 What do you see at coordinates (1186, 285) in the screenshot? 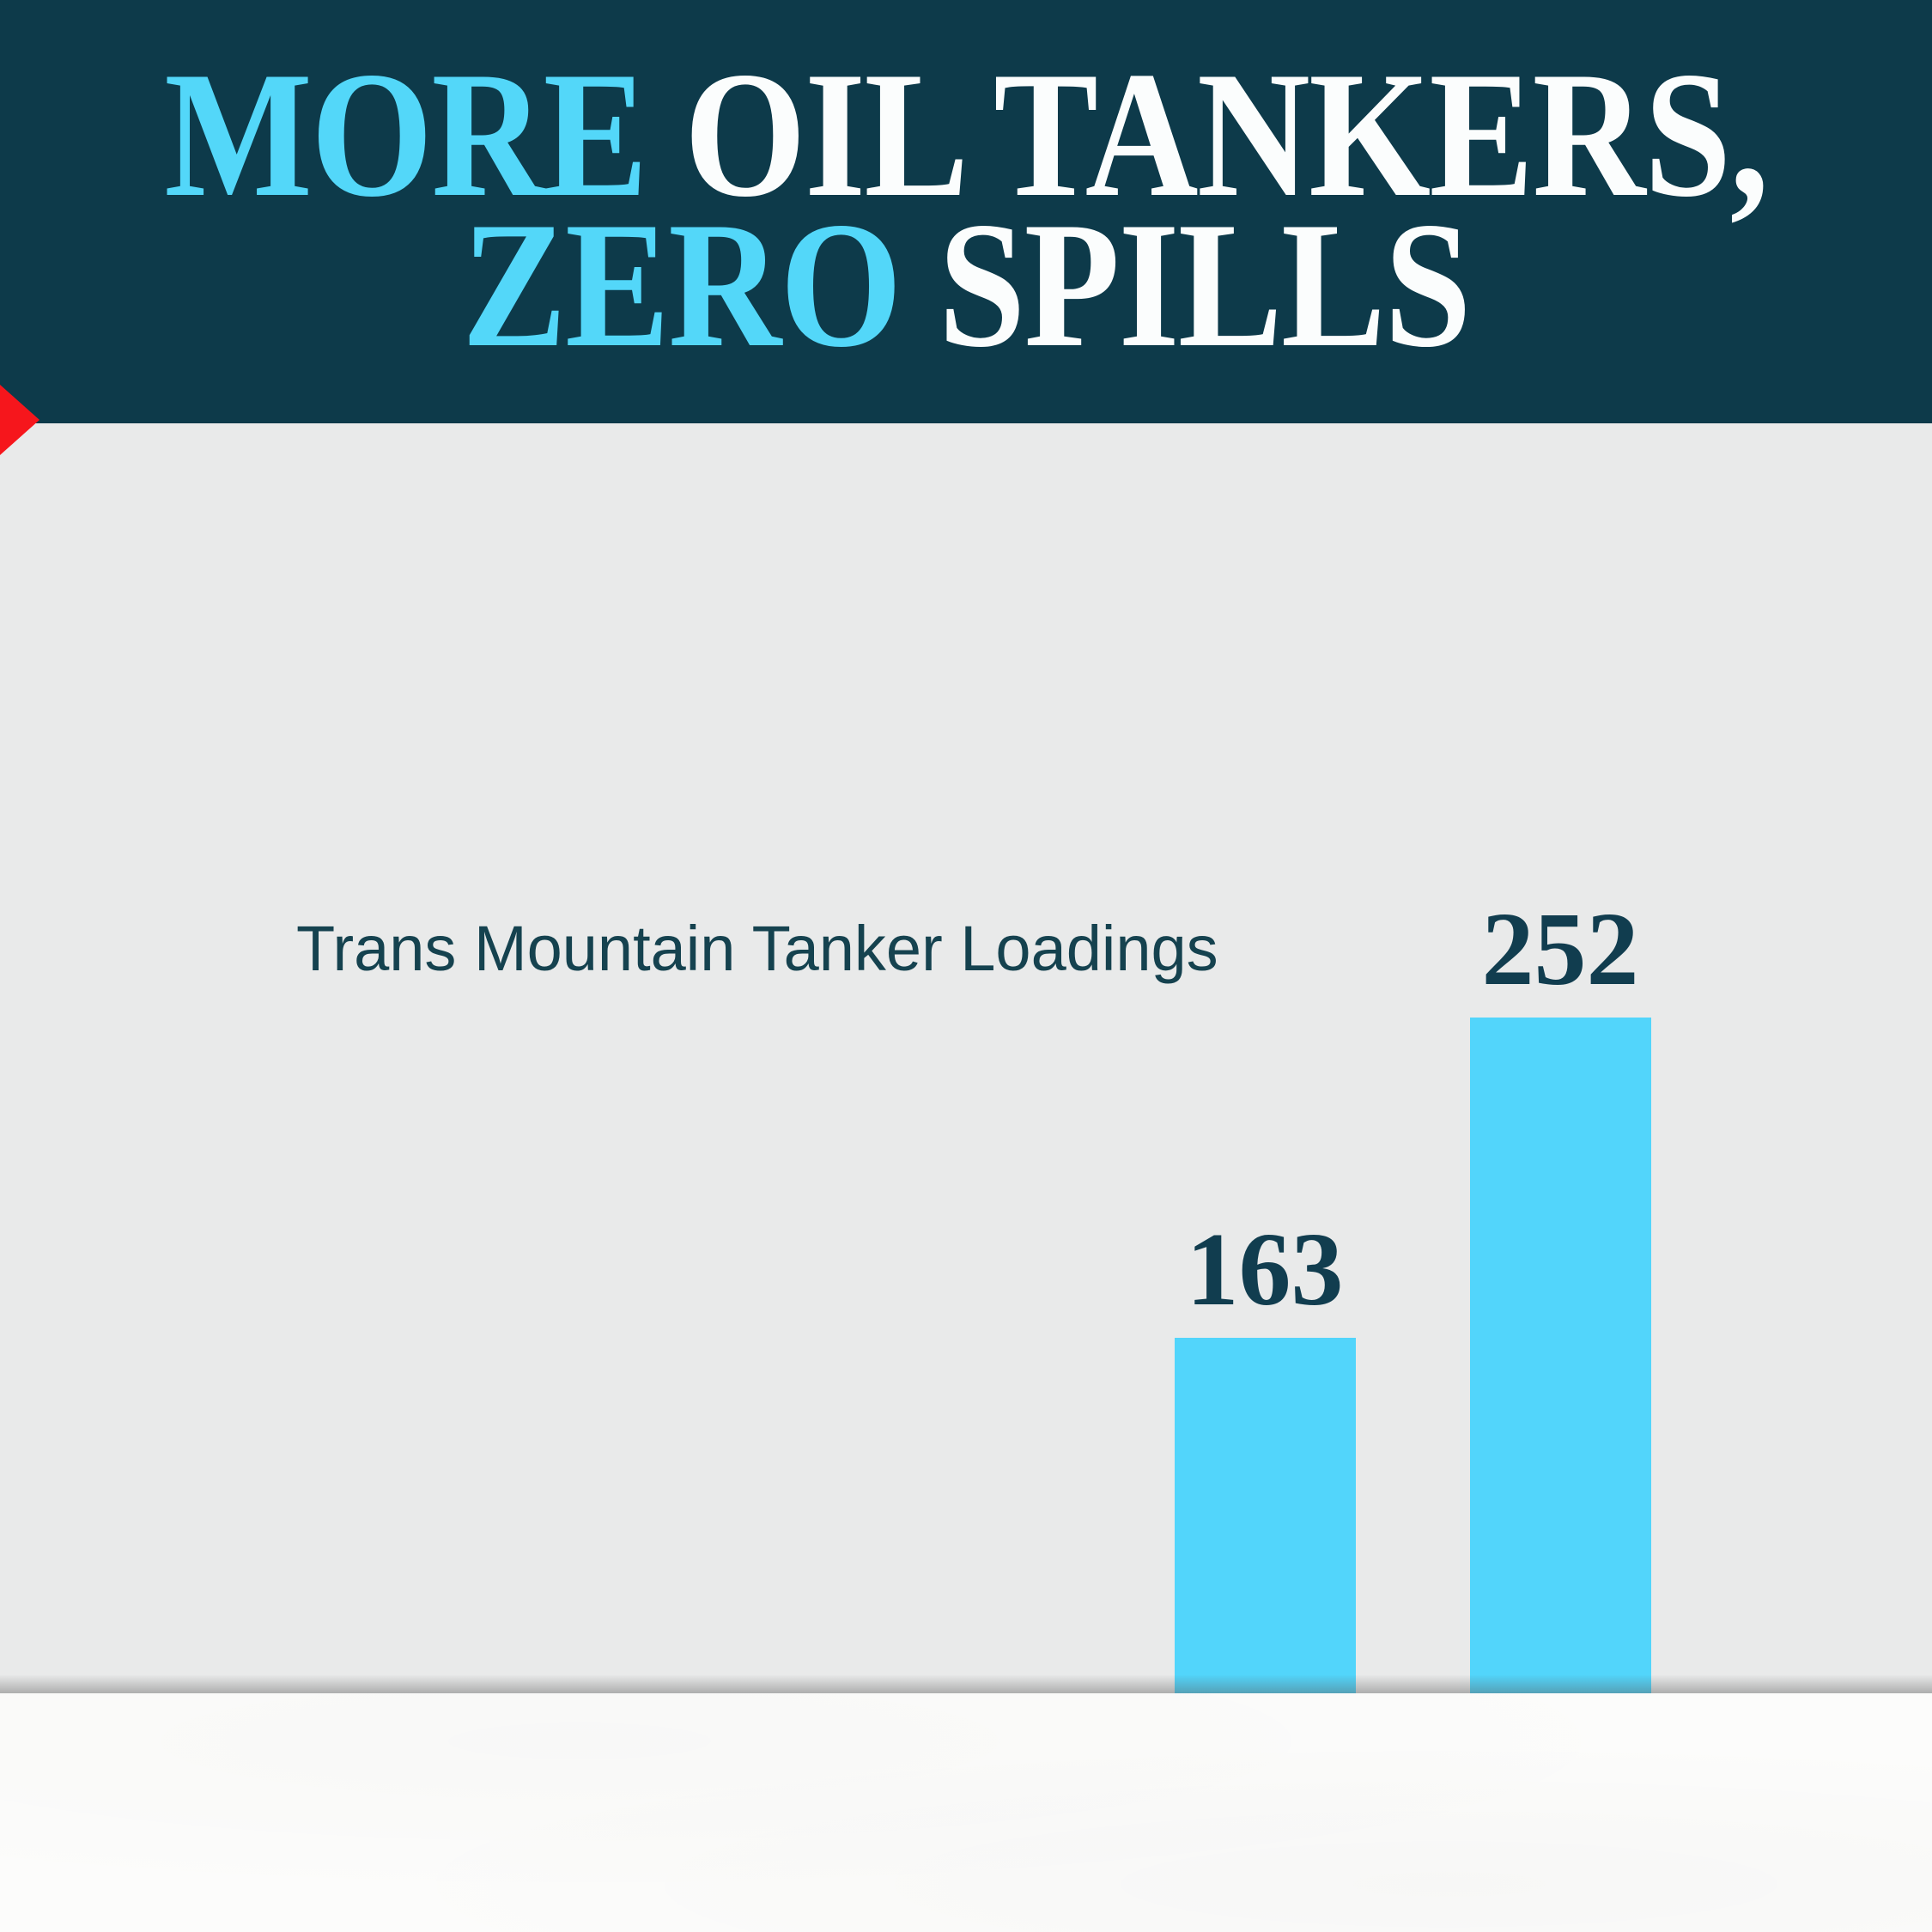
I see `title-line2-rest: SPILLS` at bounding box center [1186, 285].